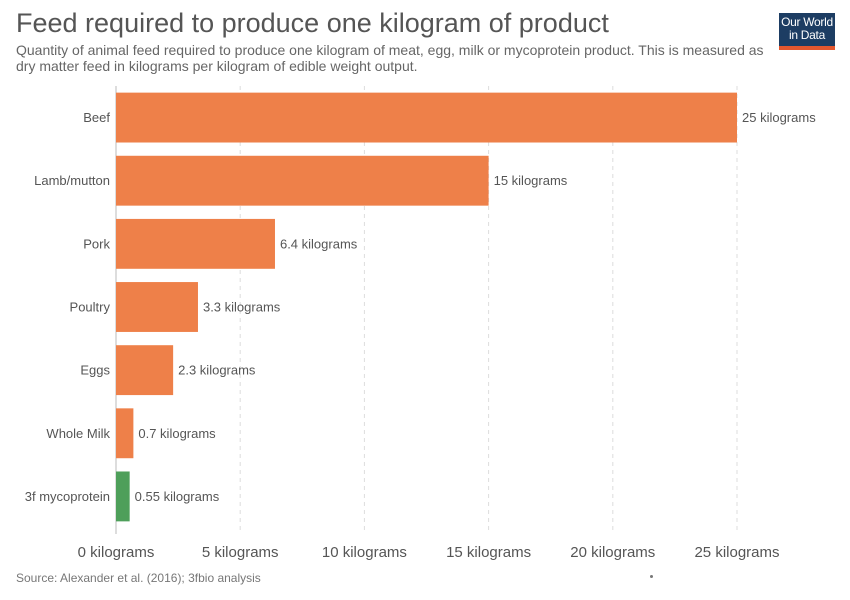 The width and height of the screenshot is (850, 600). I want to click on category-label: Whole Milk, so click(78, 433).